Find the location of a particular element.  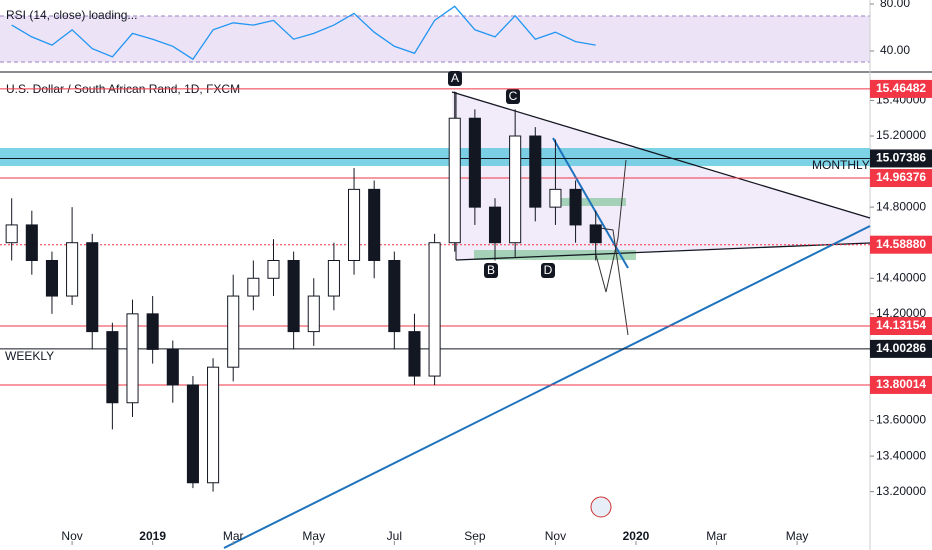

rsi-tick-label: 40.00 is located at coordinates (895, 50).